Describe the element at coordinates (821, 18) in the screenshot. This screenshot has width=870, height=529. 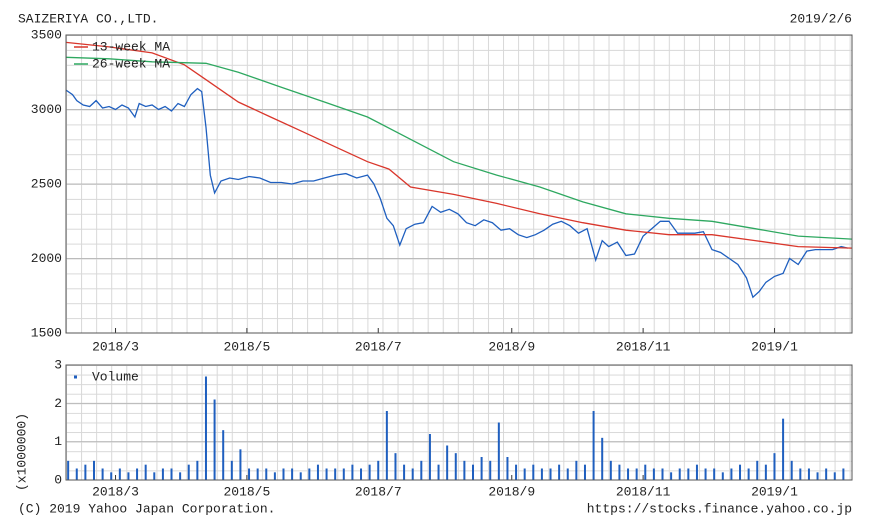
I see `date: 2019/2/6` at that location.